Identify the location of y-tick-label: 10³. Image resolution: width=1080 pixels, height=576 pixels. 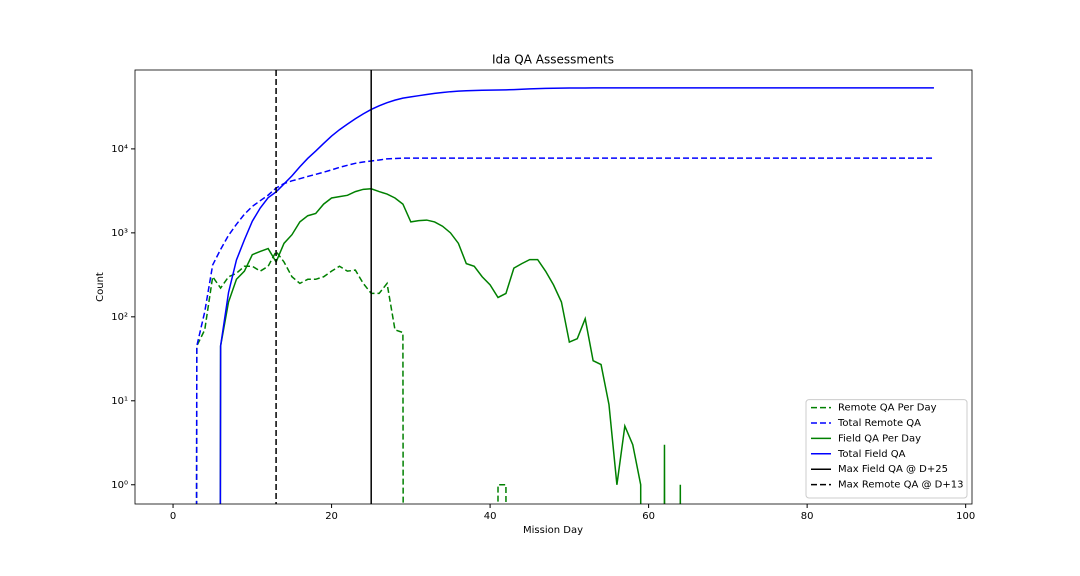
(119, 233).